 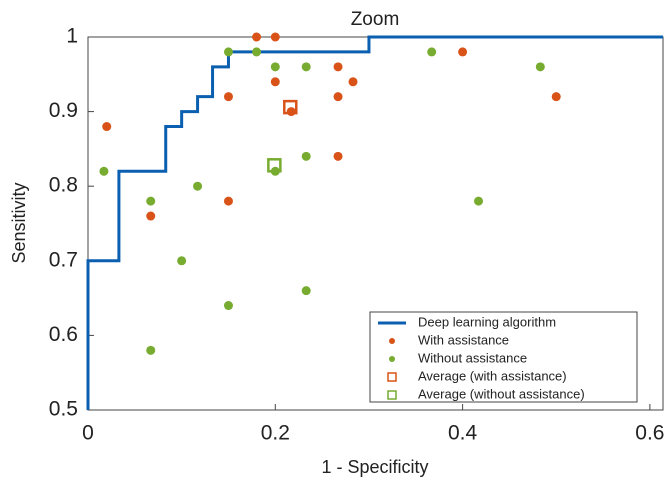 What do you see at coordinates (463, 433) in the screenshot?
I see `x-tick-label: 0.4` at bounding box center [463, 433].